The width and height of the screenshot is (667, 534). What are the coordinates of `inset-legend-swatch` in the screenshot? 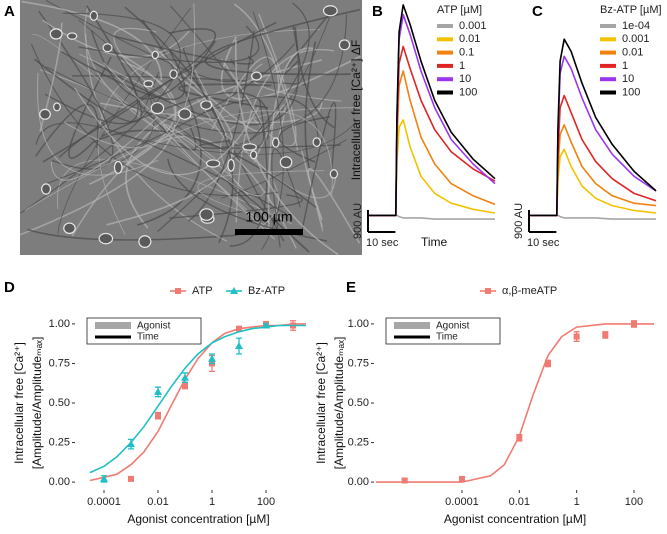 It's located at (412, 325).